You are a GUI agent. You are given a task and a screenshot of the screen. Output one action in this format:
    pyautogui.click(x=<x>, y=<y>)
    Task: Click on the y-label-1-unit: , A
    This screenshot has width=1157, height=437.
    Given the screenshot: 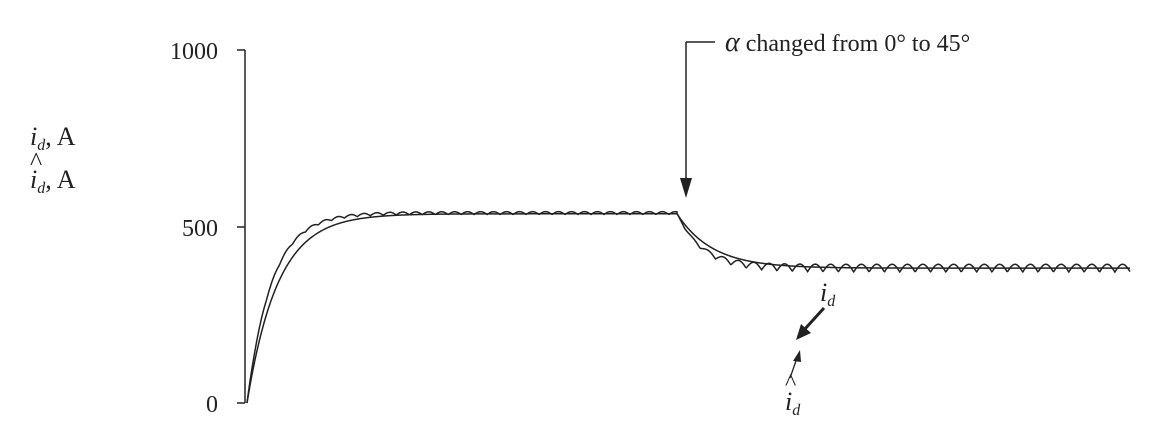 What is the action you would take?
    pyautogui.click(x=60, y=136)
    